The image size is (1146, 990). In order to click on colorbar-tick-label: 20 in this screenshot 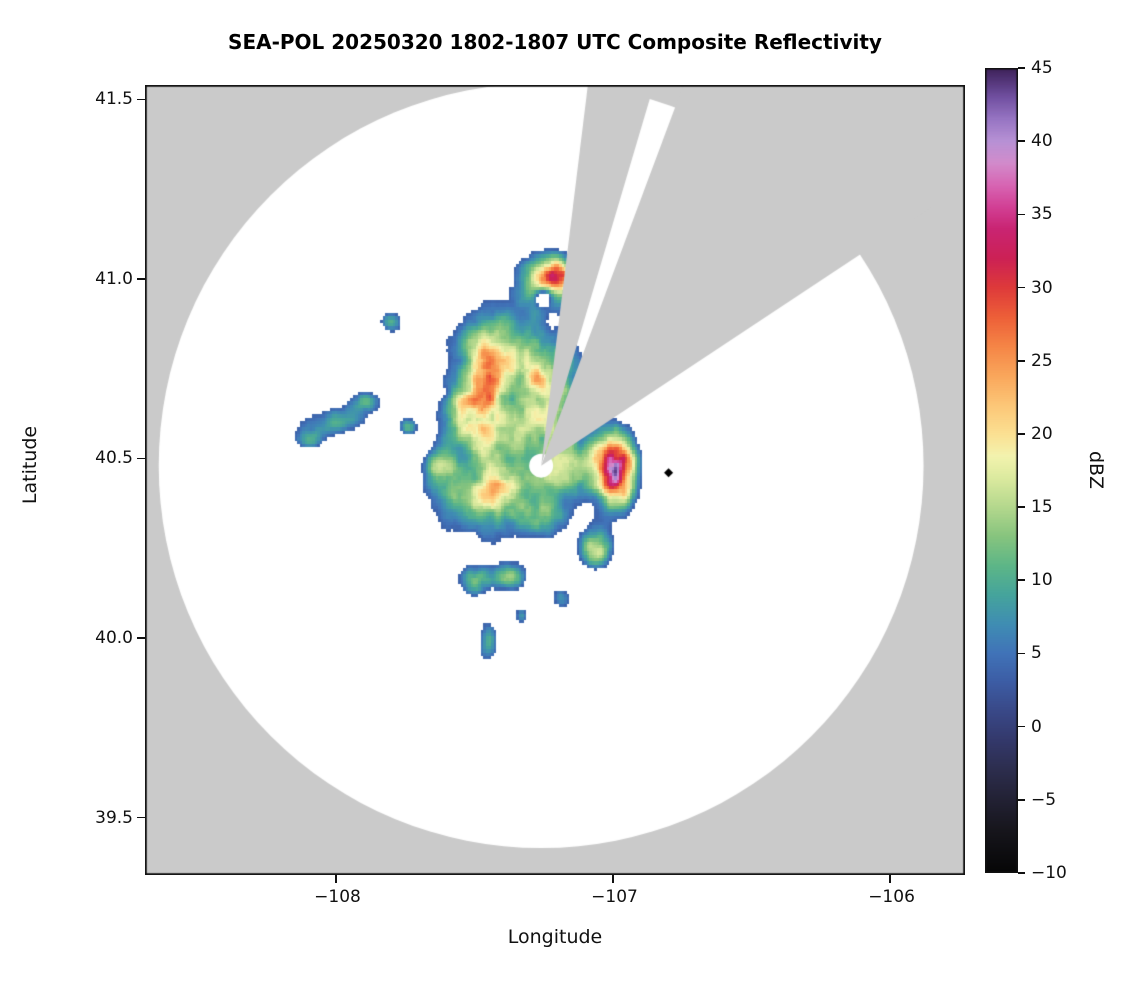, I will do `click(1042, 433)`.